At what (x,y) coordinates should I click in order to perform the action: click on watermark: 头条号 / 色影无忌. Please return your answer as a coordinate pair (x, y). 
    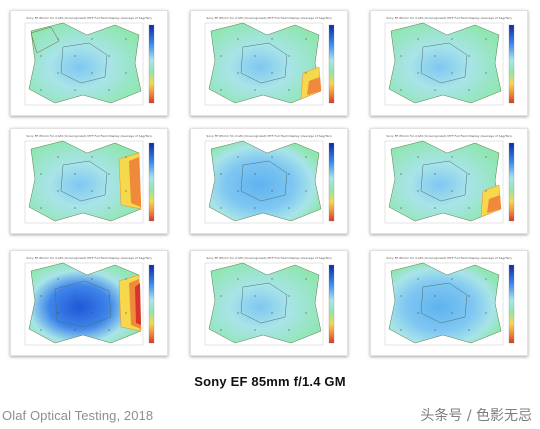
    Looking at the image, I should click on (476, 416).